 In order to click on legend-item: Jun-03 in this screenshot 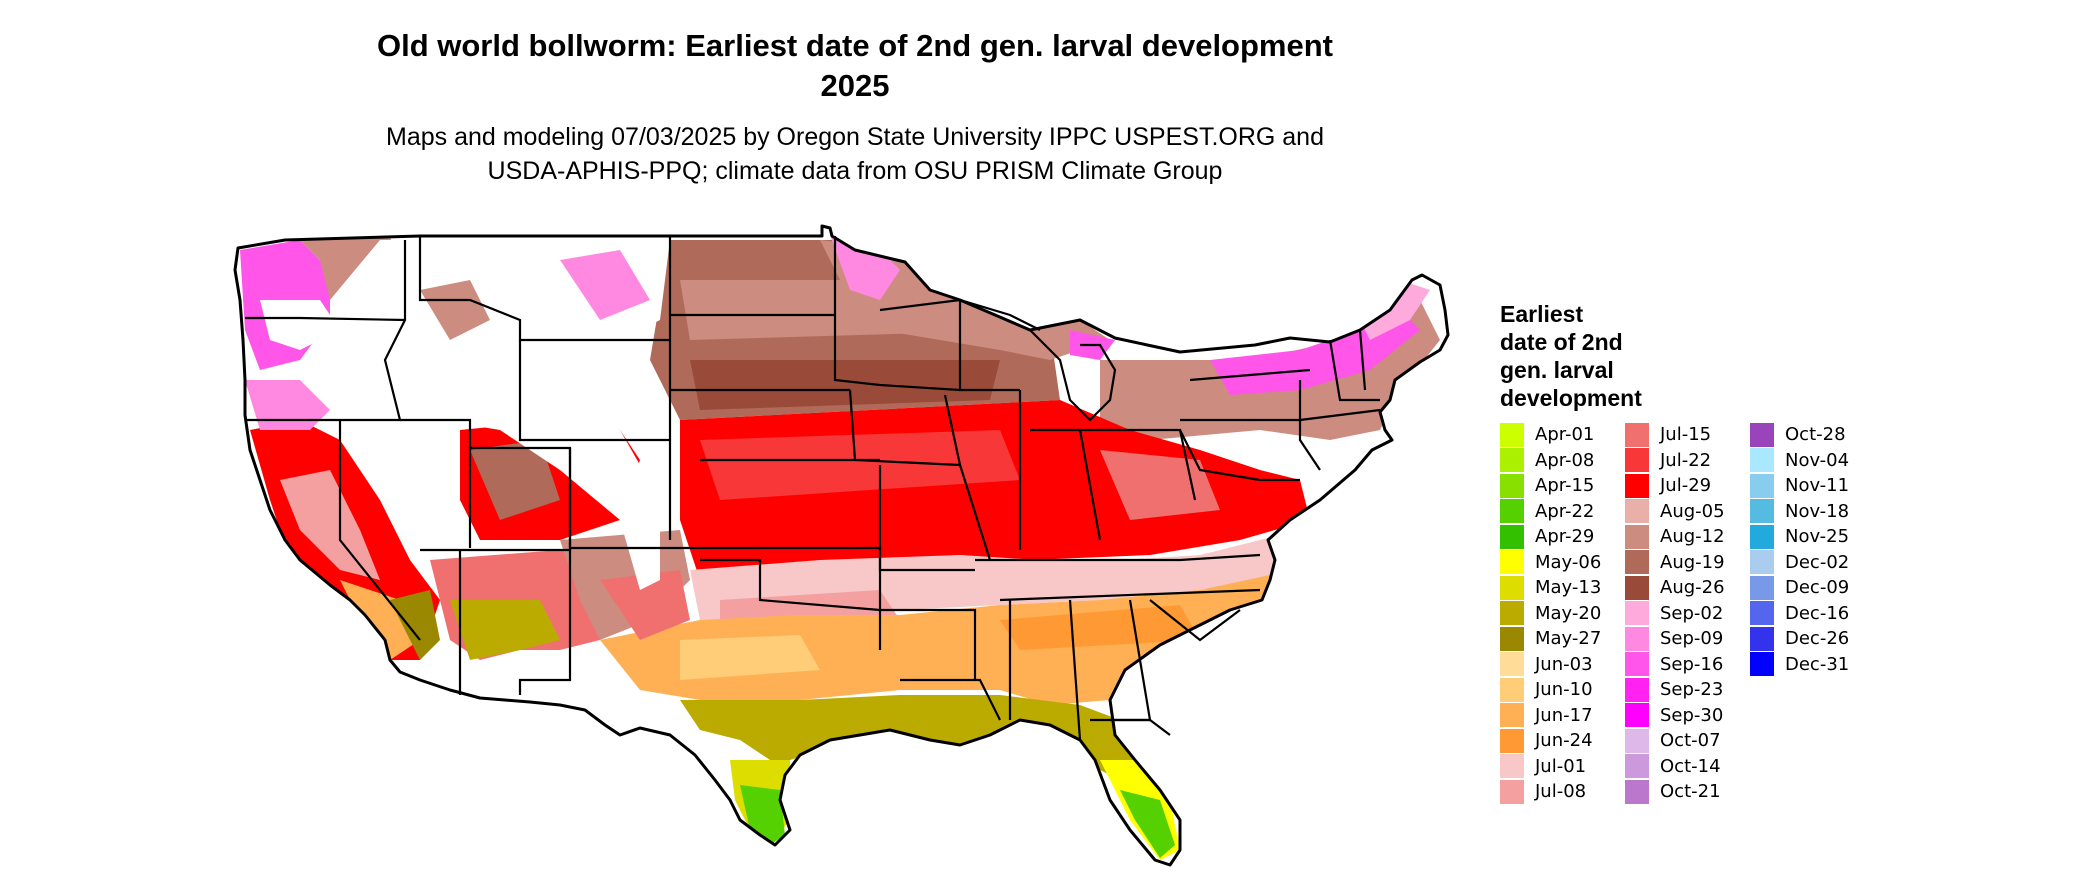, I will do `click(1550, 665)`.